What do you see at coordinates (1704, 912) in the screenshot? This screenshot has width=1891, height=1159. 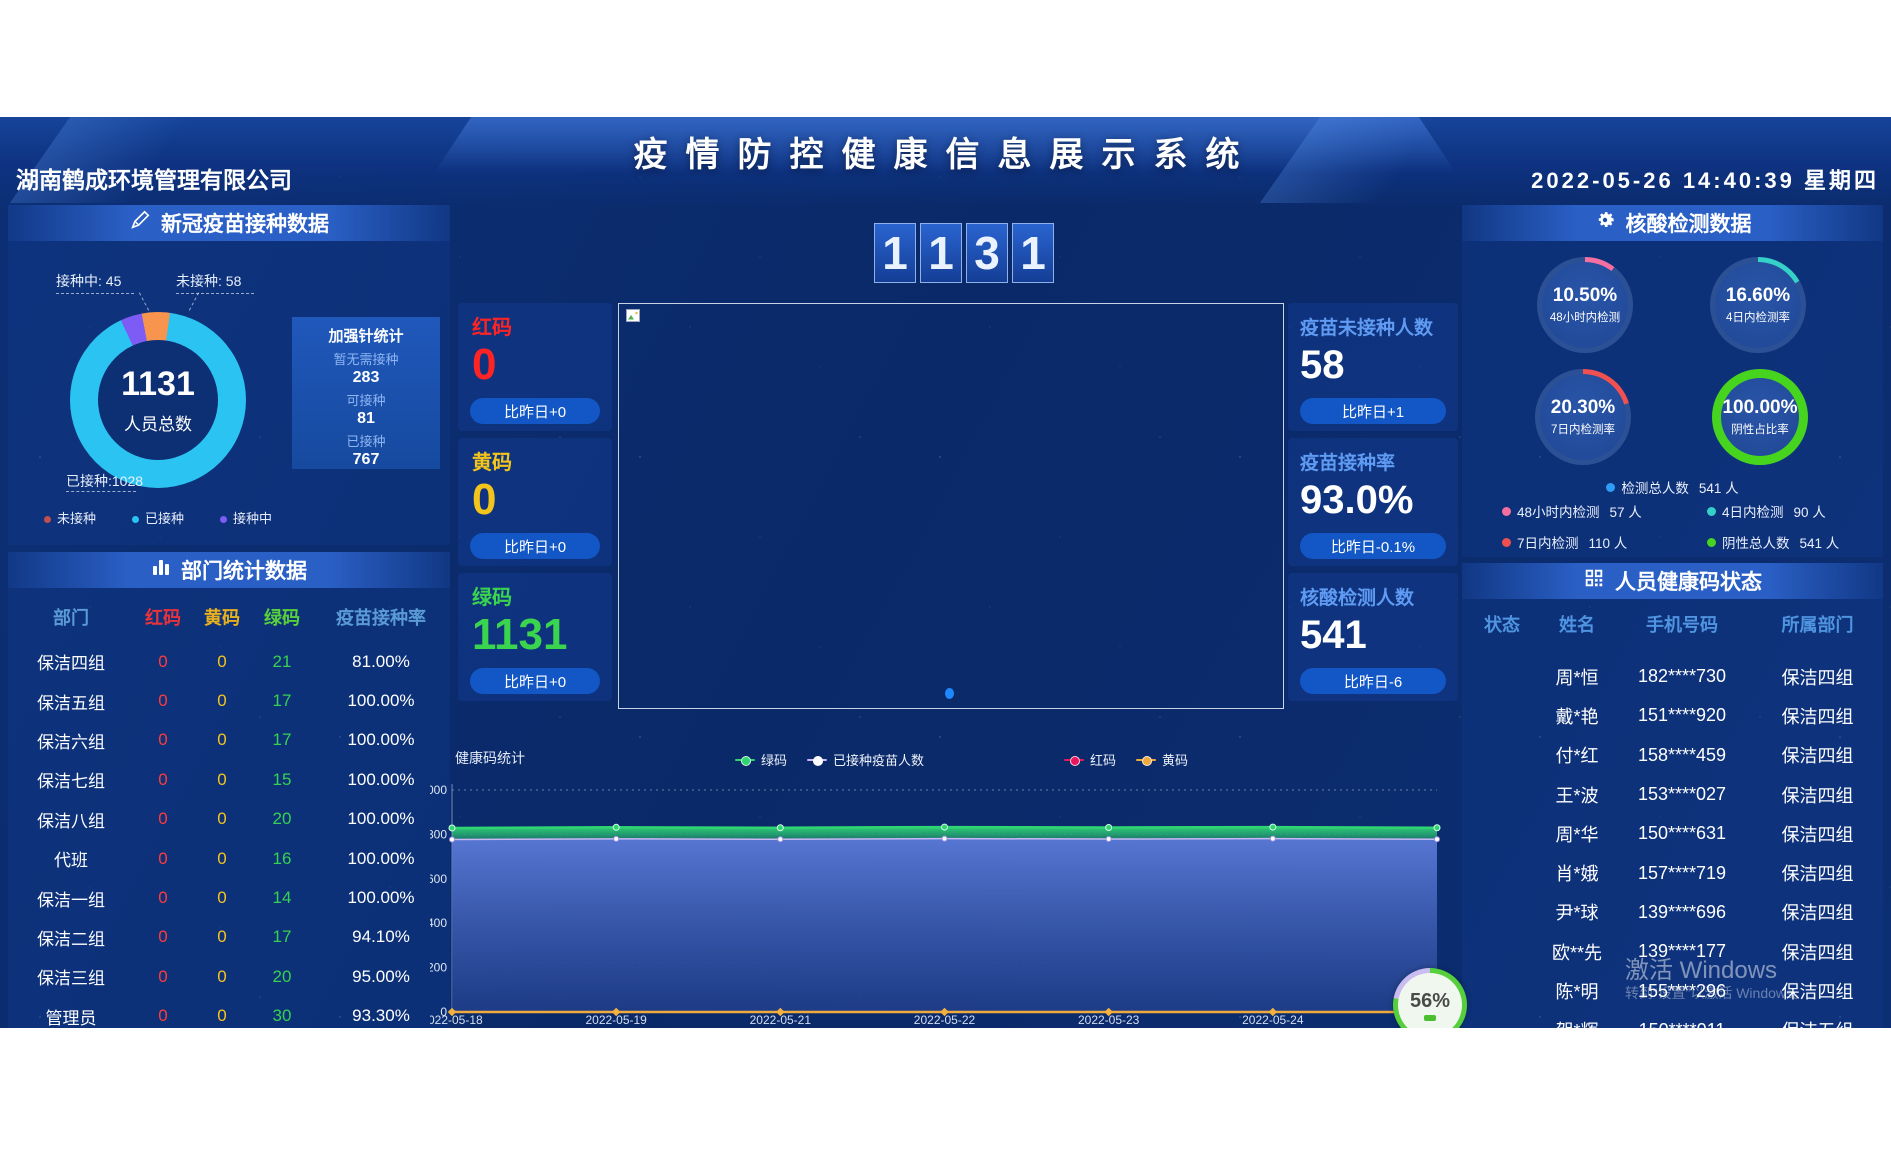 I see `health-table-row: 尹*球 139****696 保洁四组` at bounding box center [1704, 912].